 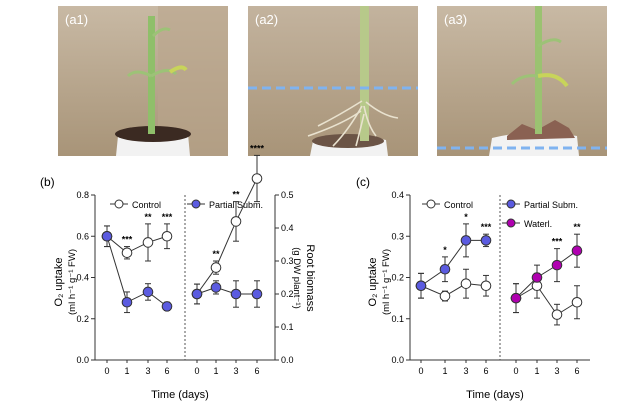 What do you see at coordinates (235, 371) in the screenshot?
I see `panel-b-right-xtick-label: 3` at bounding box center [235, 371].